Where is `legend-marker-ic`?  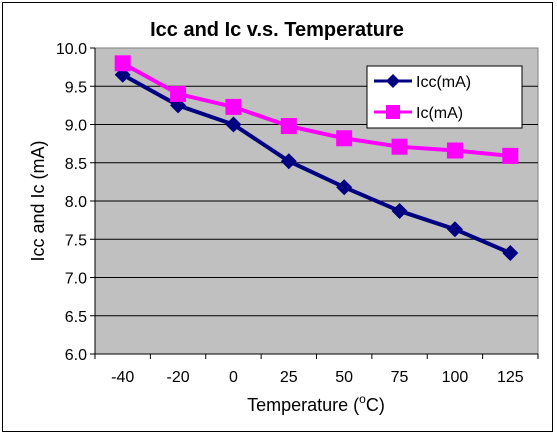
legend-marker-ic is located at coordinates (393, 112).